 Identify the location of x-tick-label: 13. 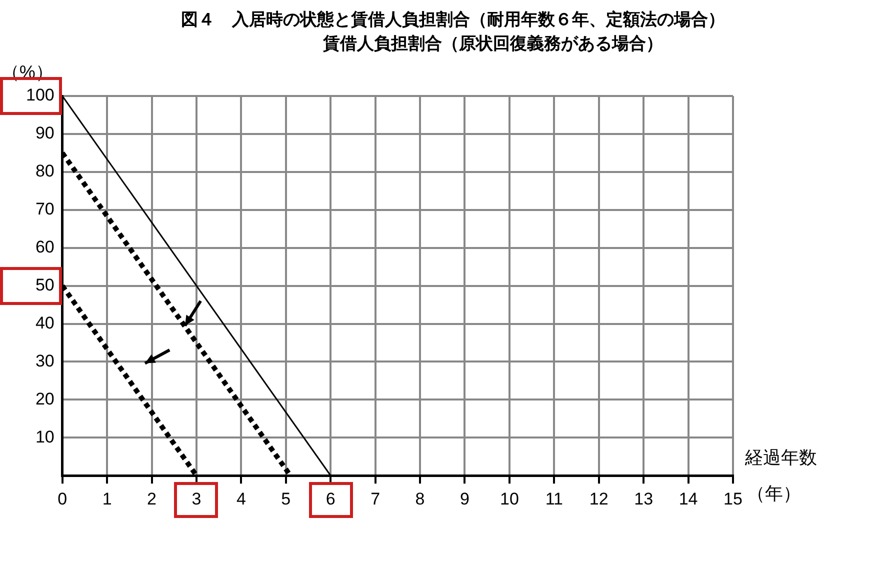
(644, 498).